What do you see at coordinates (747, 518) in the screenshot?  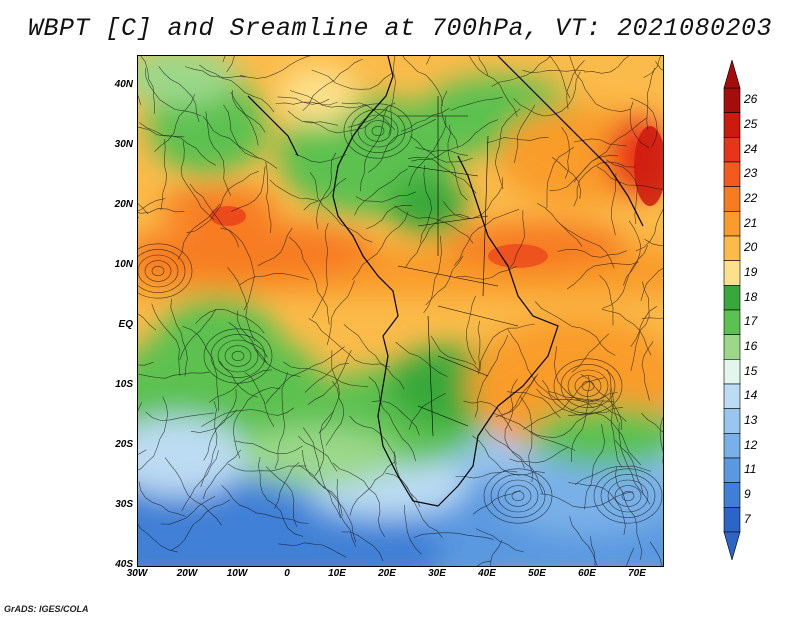 I see `colorbar-label: 7` at bounding box center [747, 518].